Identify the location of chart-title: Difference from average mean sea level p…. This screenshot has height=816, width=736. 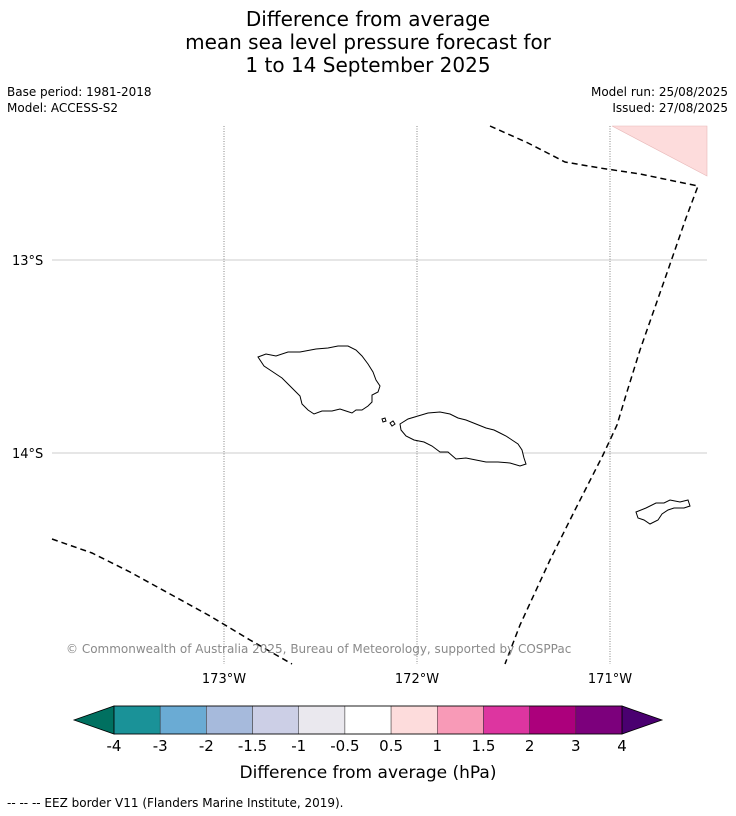
(368, 42).